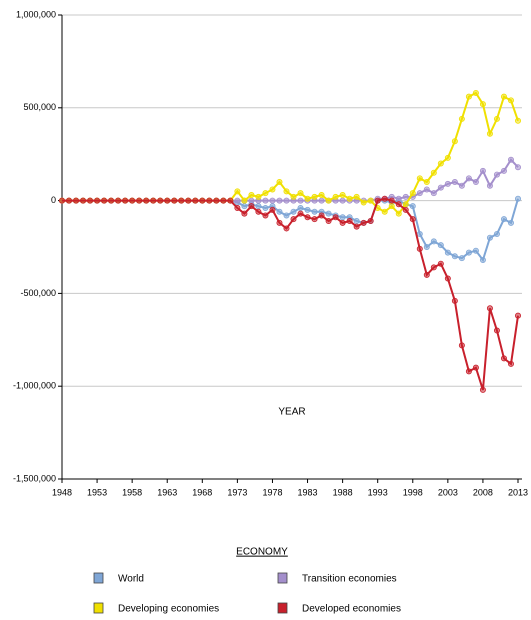 The width and height of the screenshot is (531, 620). I want to click on x-tick-label: 2013, so click(518, 492).